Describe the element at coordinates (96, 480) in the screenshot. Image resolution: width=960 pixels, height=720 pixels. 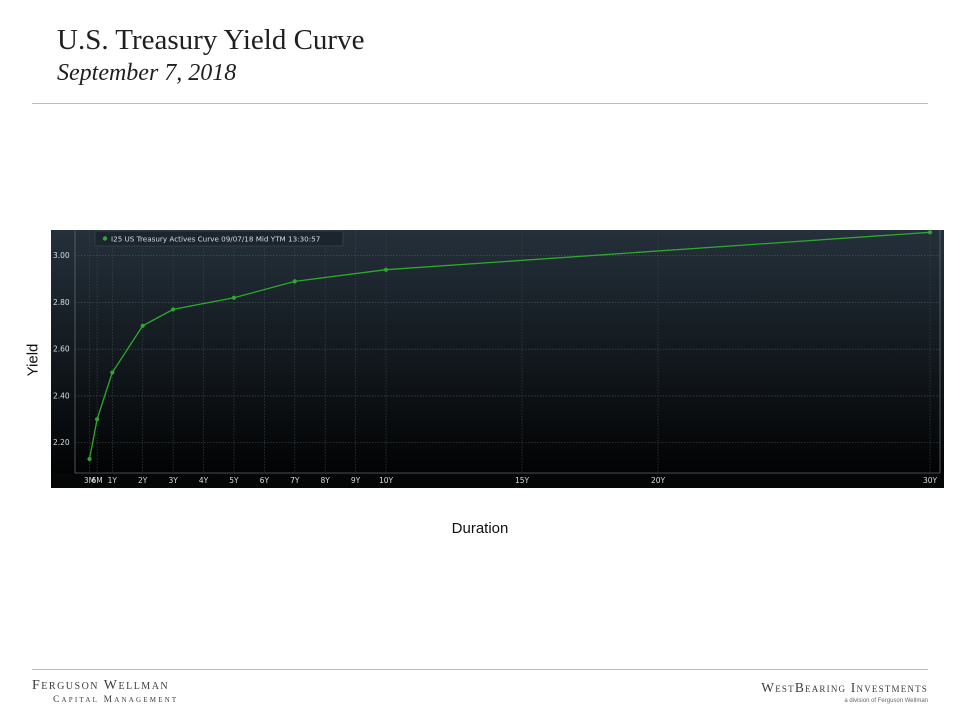
I see `x-tick-label: 6M` at that location.